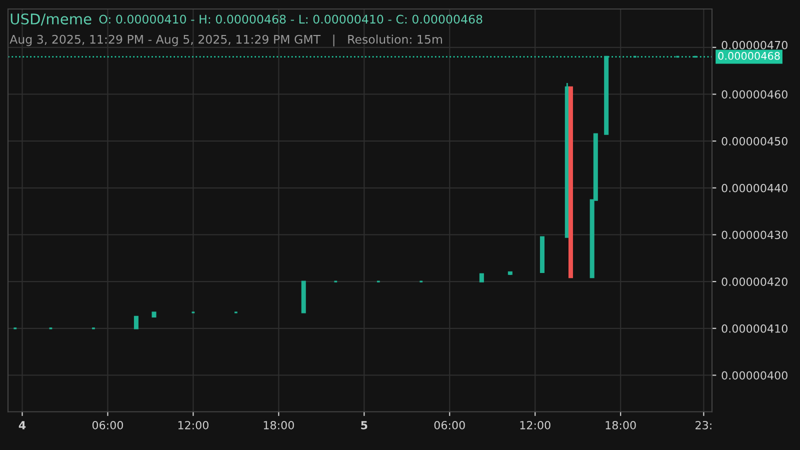 This screenshot has height=450, width=800. Describe the element at coordinates (749, 56) in the screenshot. I see `ref-line-label: 0.00000468` at that location.